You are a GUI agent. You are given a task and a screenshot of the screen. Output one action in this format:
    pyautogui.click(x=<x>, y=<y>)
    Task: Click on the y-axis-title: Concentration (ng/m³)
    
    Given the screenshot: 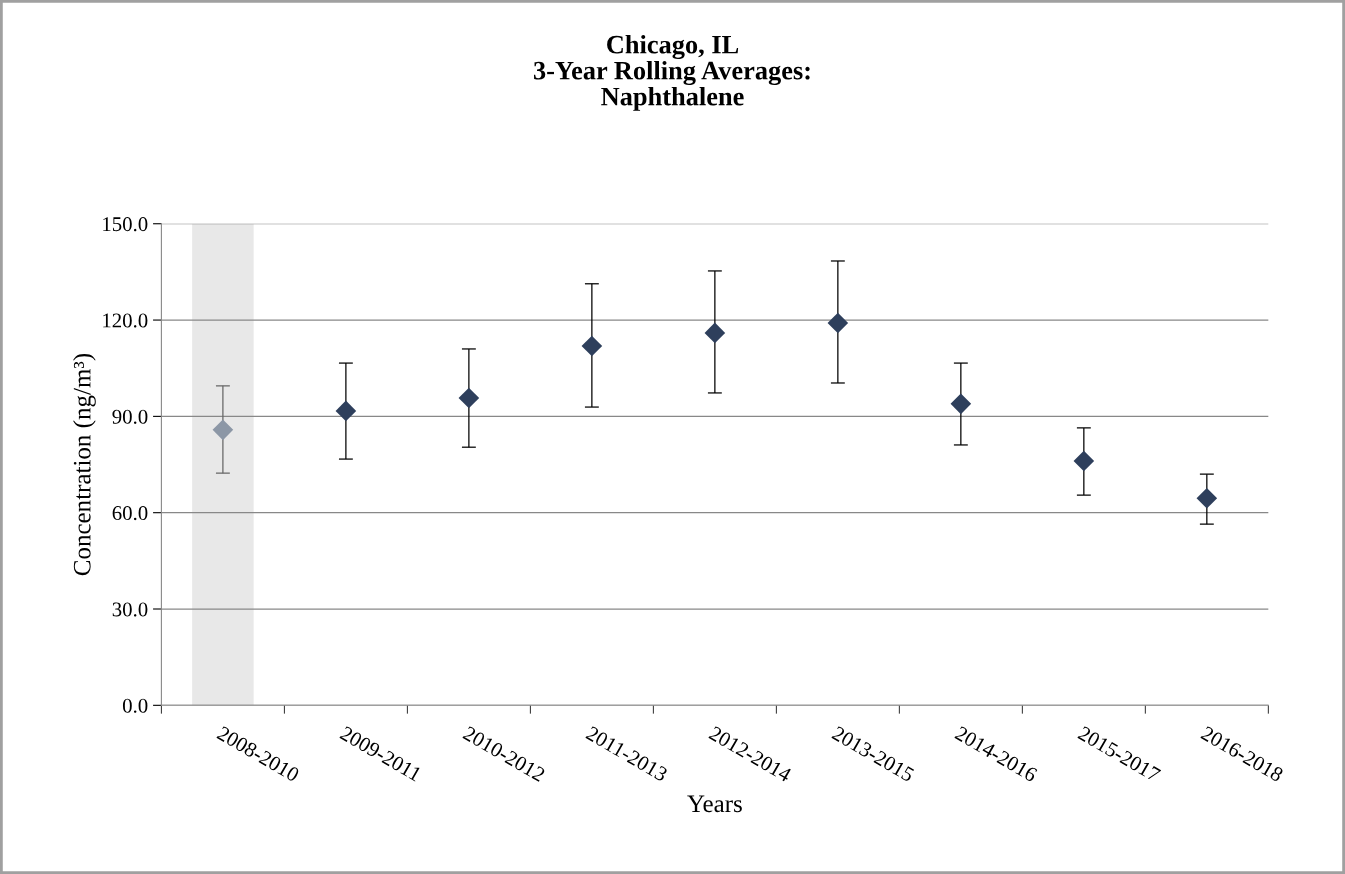 What is the action you would take?
    pyautogui.click(x=84, y=464)
    